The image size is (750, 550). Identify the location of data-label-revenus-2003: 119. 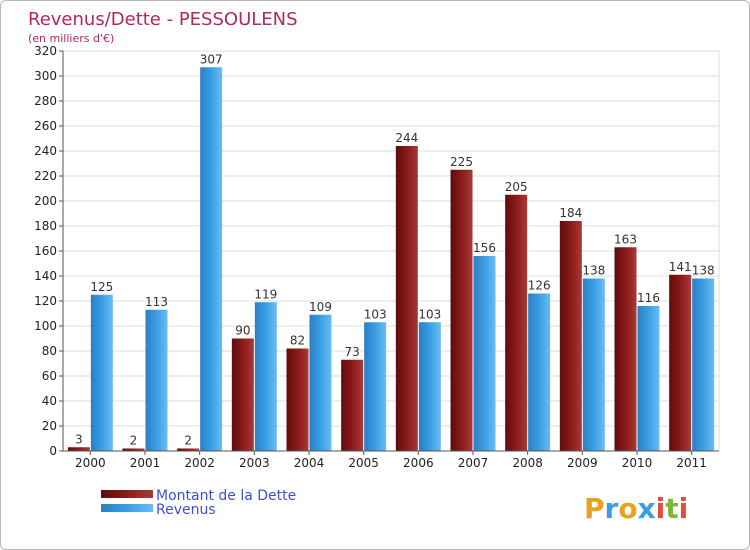
(265, 294).